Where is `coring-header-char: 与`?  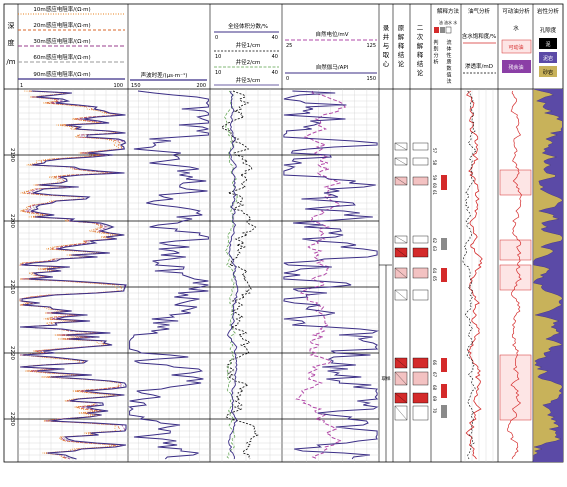 coring-header-char: 与 is located at coordinates (386, 46).